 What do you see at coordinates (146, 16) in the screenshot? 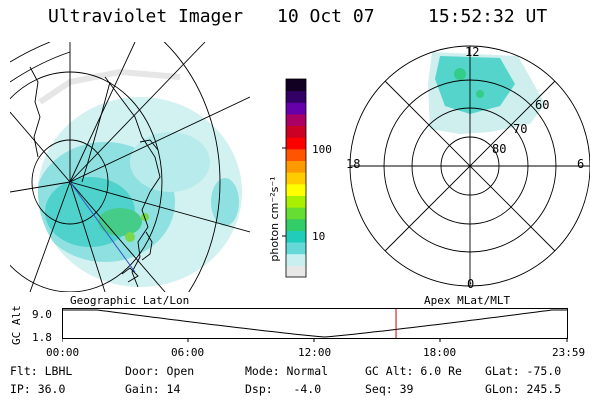
I see `instrument-title: Ultraviolet Imager` at bounding box center [146, 16].